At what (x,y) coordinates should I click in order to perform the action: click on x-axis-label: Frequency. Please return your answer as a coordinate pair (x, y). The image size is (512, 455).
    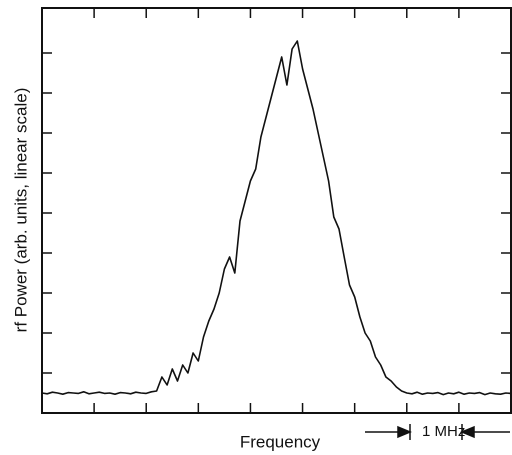
    Looking at the image, I should click on (280, 441).